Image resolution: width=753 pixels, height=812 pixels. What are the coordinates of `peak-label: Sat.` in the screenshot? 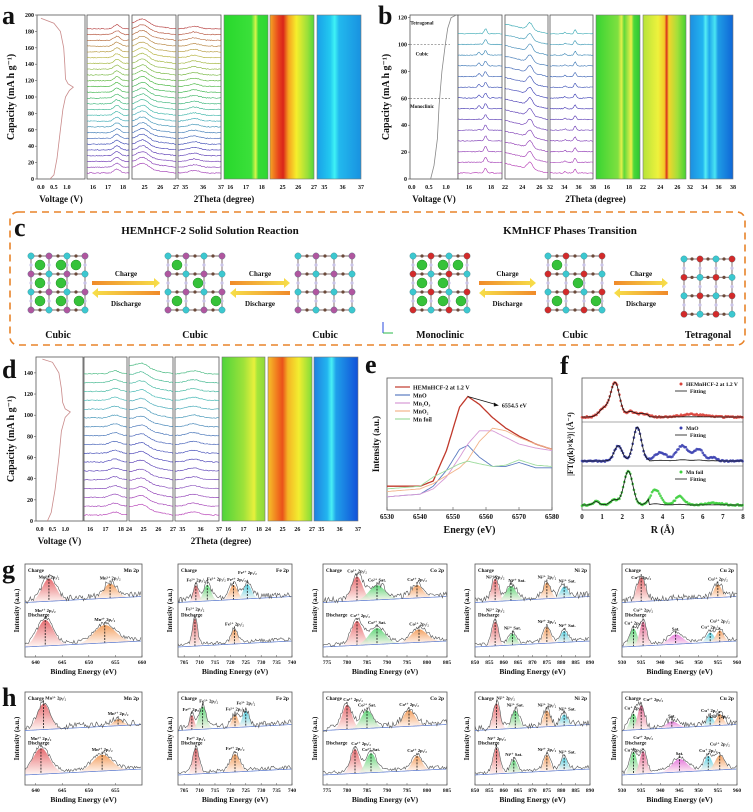 It's located at (672, 715).